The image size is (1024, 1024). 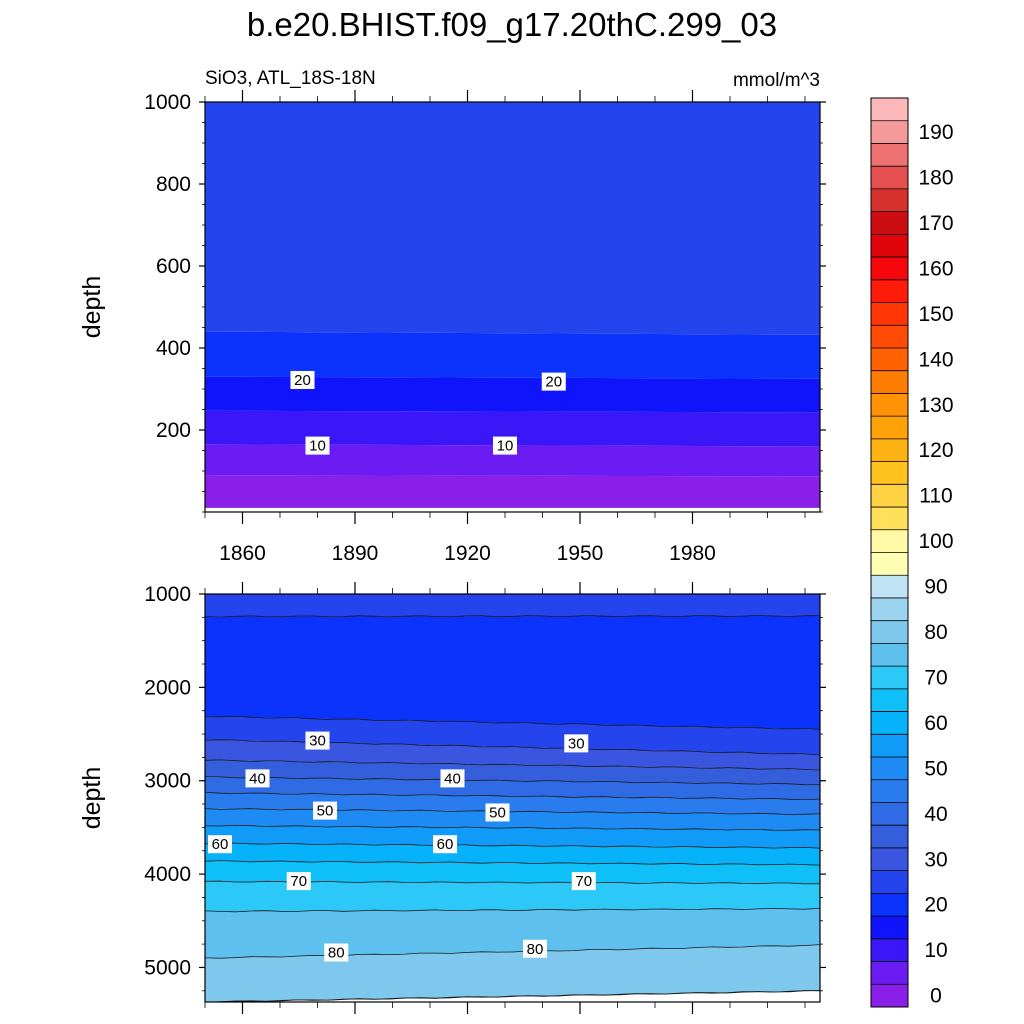 I want to click on contour-label: 20, so click(x=302, y=379).